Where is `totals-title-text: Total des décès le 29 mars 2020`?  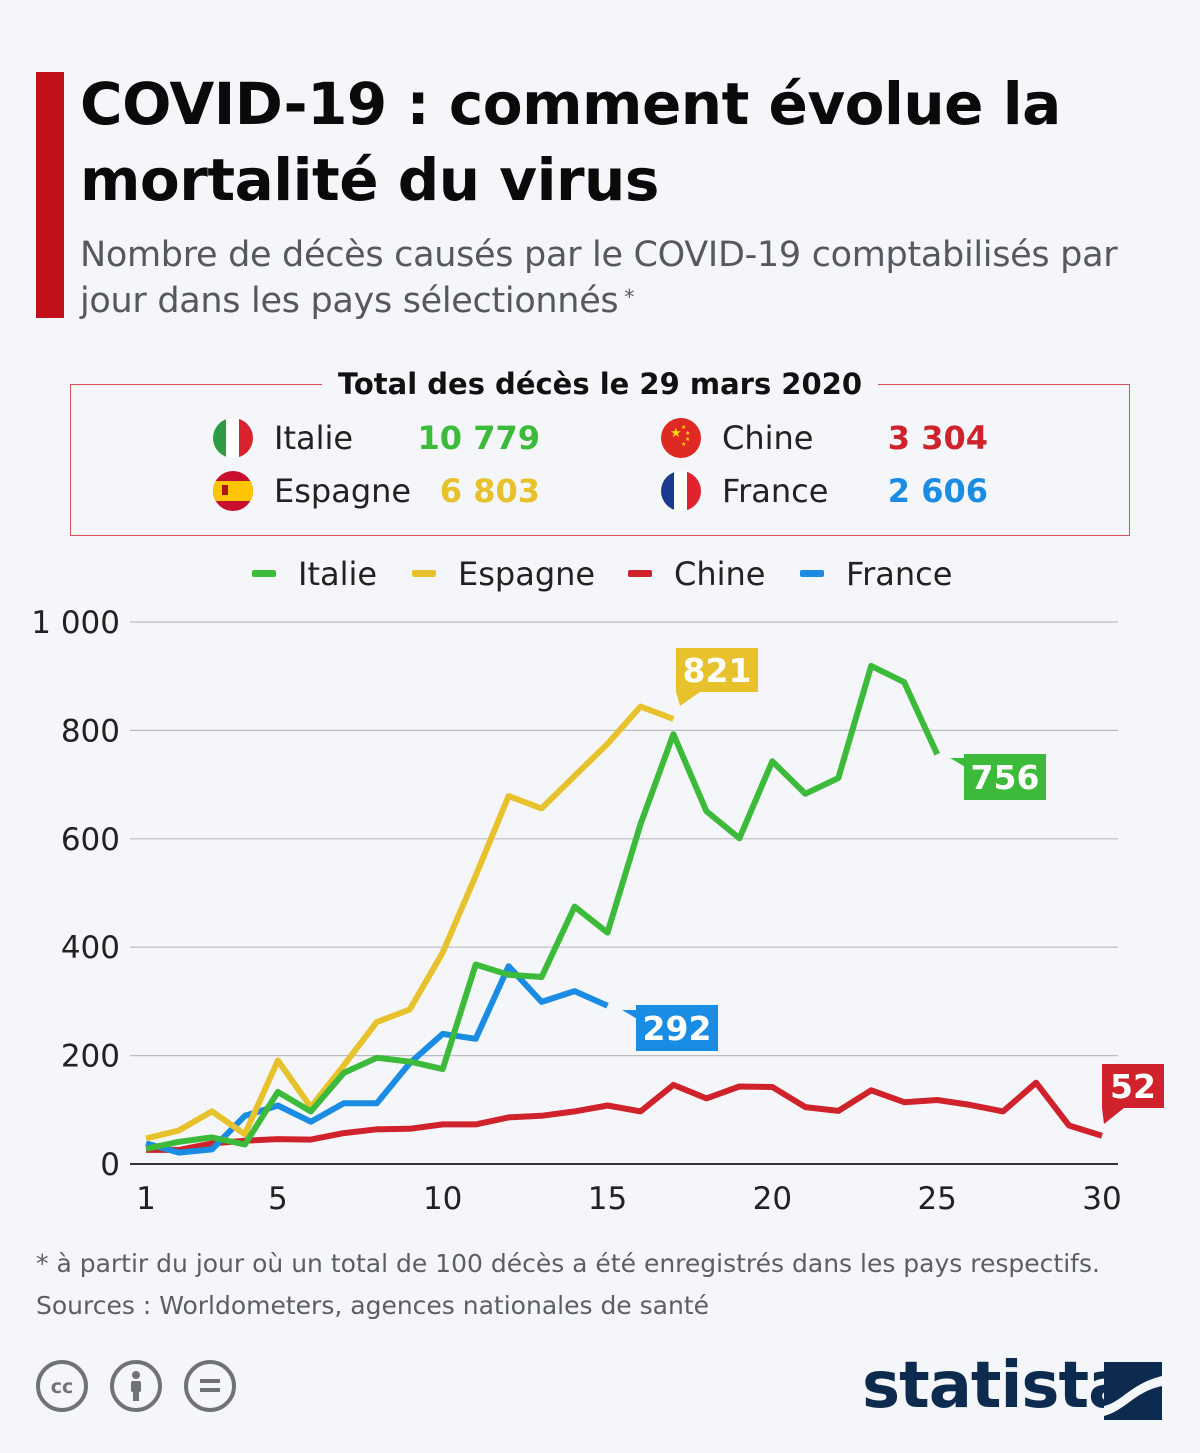
totals-title-text: Total des décès le 29 mars 2020 is located at coordinates (600, 384).